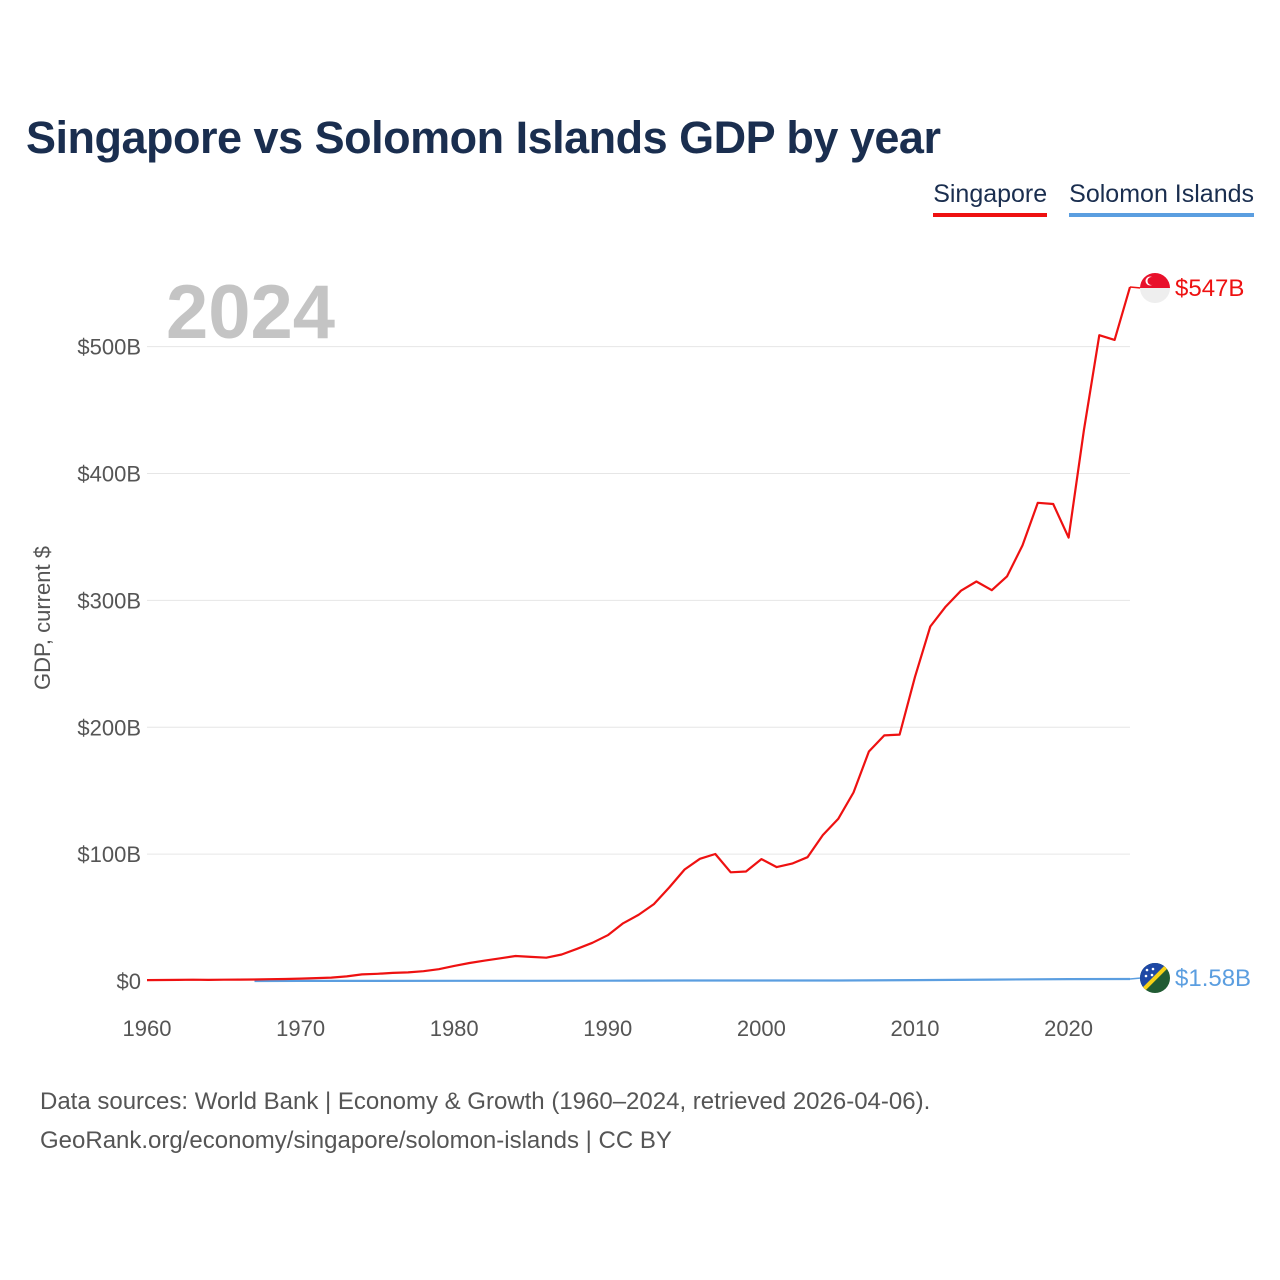  Describe the element at coordinates (914, 1028) in the screenshot. I see `x-tick-label: 2010` at that location.